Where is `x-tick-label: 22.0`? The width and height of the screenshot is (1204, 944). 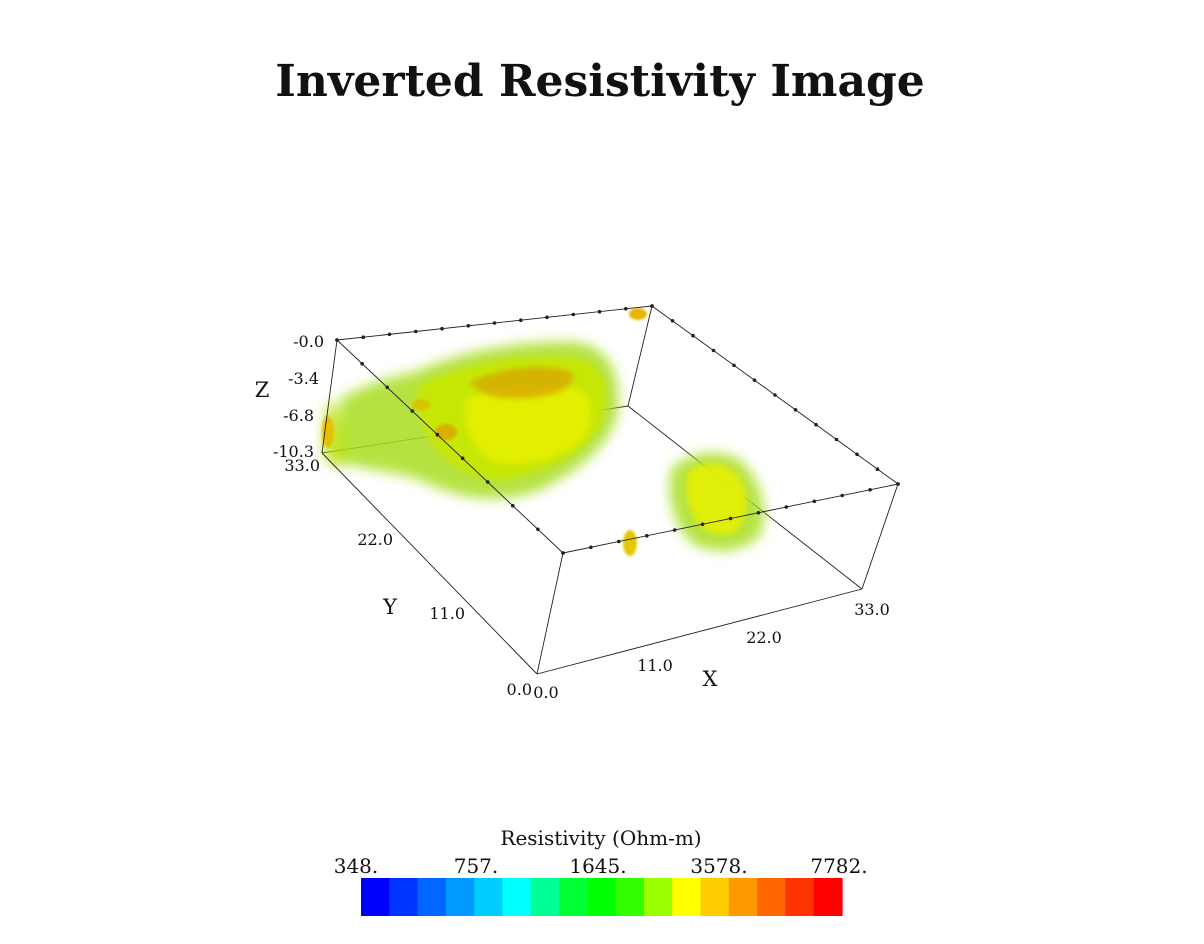
x-tick-label: 22.0 is located at coordinates (764, 637).